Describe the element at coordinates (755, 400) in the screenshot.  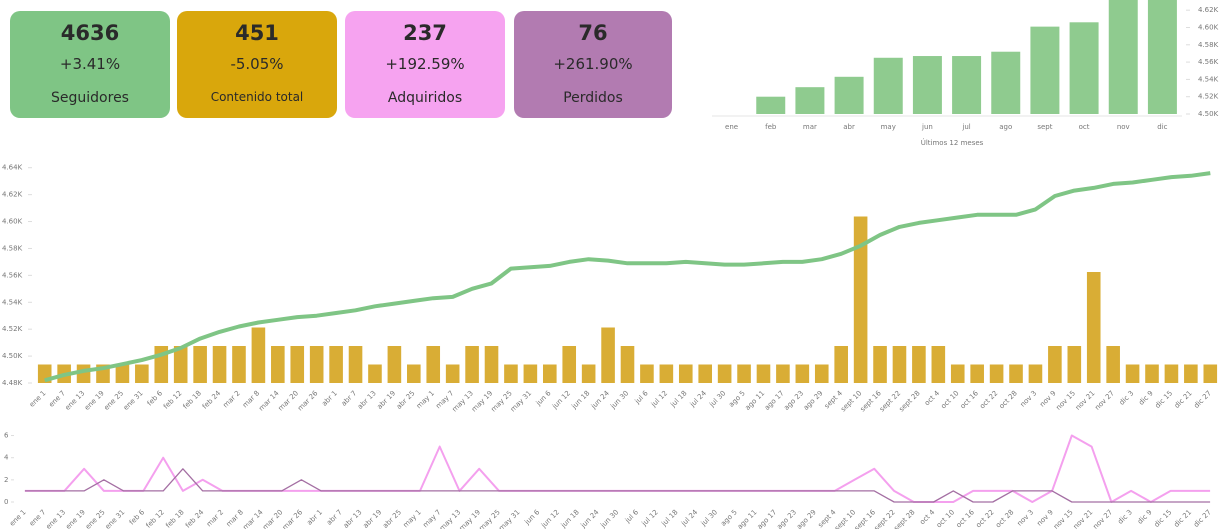
I see `x-tick-label: ago 11` at that location.